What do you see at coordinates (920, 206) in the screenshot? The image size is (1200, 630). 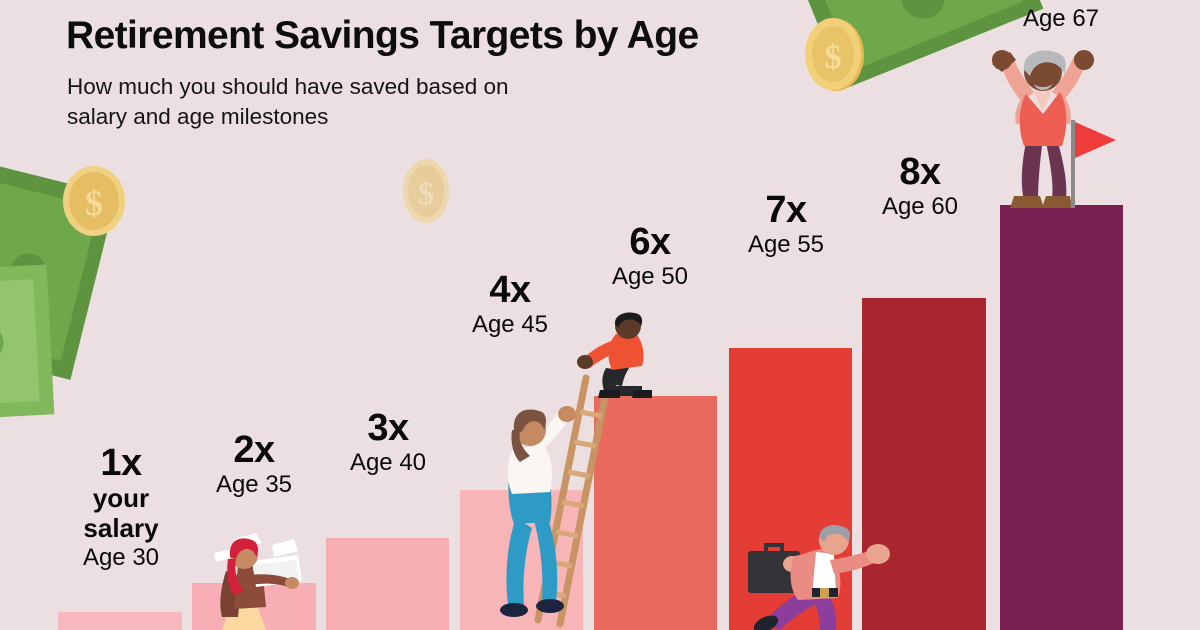 I see `bar-label-8x-age: Age 60` at bounding box center [920, 206].